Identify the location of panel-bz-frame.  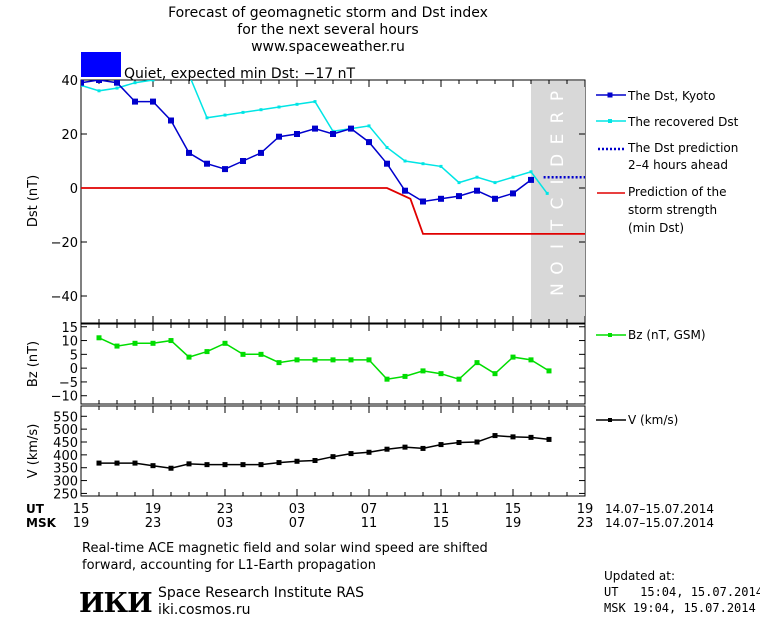
(333, 364).